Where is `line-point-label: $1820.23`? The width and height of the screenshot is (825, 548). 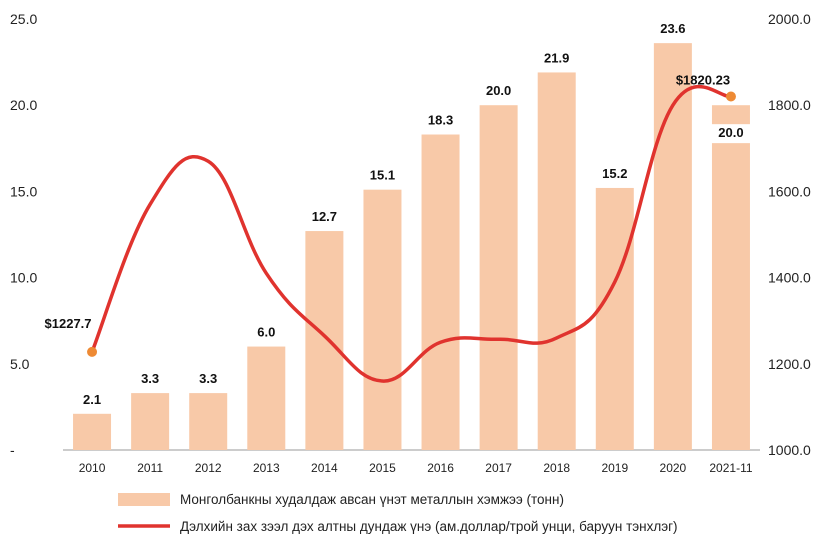
line-point-label: $1820.23 is located at coordinates (703, 79).